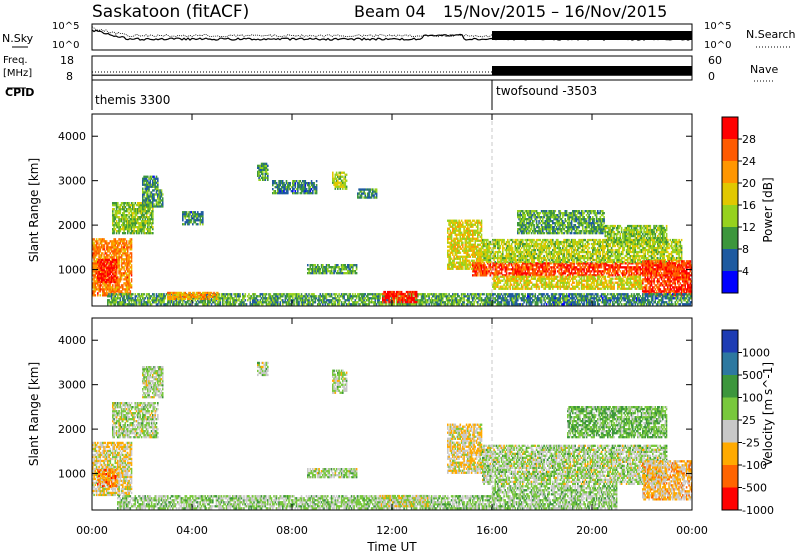  Describe the element at coordinates (717, 45) in the screenshot. I see `noise-tick-bottom-right: 10^0` at that location.